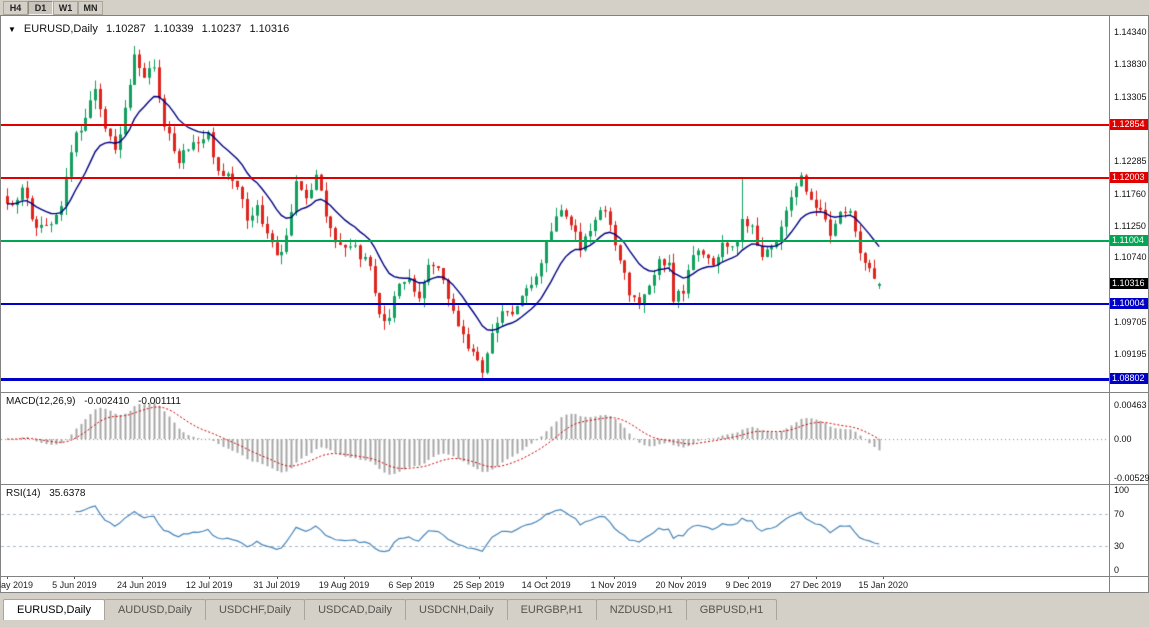  What do you see at coordinates (17, 585) in the screenshot?
I see `date-axis-label: 17 May 2019` at bounding box center [17, 585].